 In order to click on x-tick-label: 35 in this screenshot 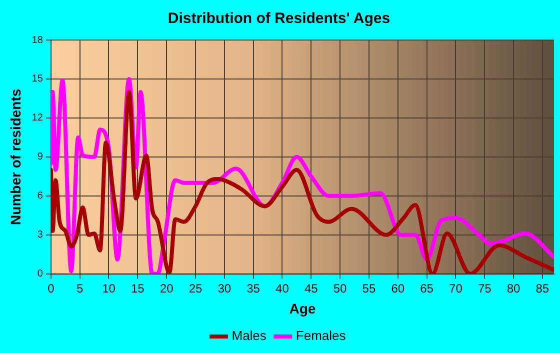, I will do `click(253, 288)`.